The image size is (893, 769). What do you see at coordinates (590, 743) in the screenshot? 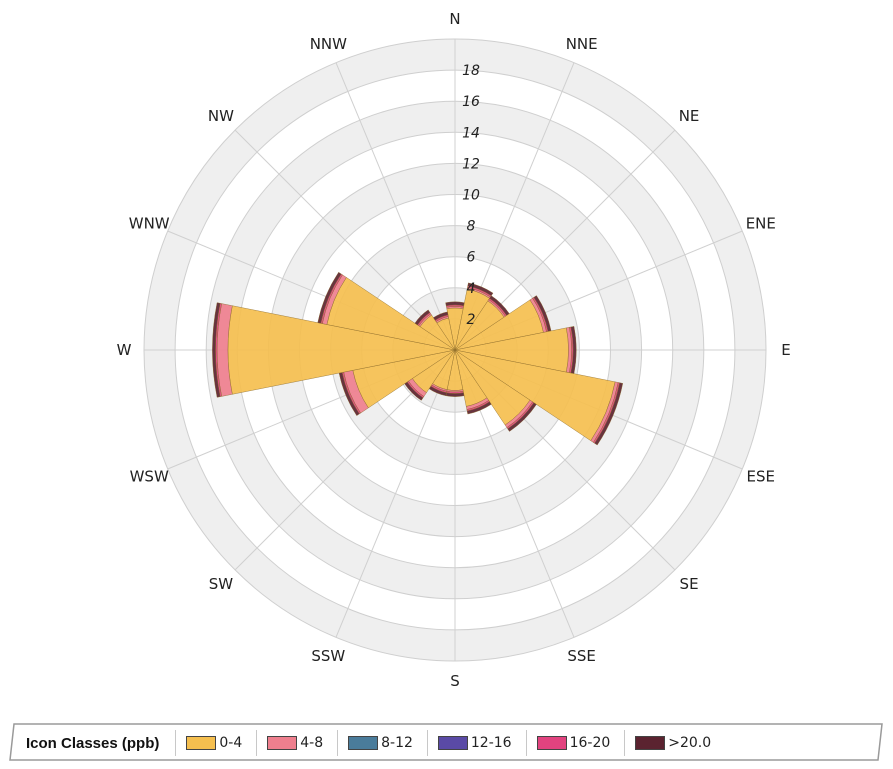
I see `legend-label: 16-20` at bounding box center [590, 743].